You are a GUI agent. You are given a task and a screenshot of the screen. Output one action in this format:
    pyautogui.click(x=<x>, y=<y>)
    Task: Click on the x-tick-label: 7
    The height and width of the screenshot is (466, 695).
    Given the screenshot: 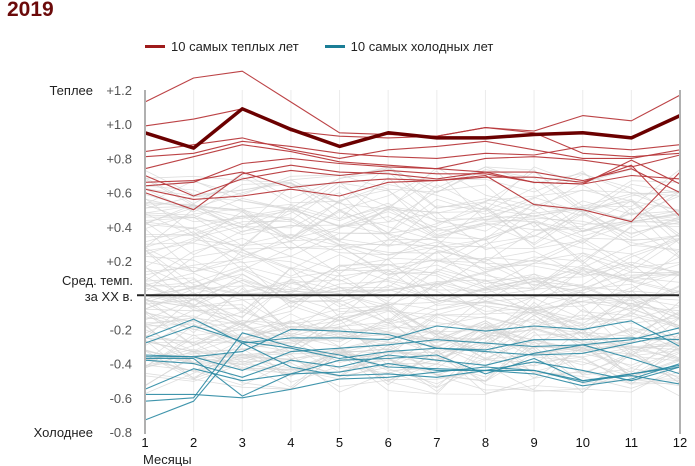 What is the action you would take?
    pyautogui.click(x=436, y=442)
    